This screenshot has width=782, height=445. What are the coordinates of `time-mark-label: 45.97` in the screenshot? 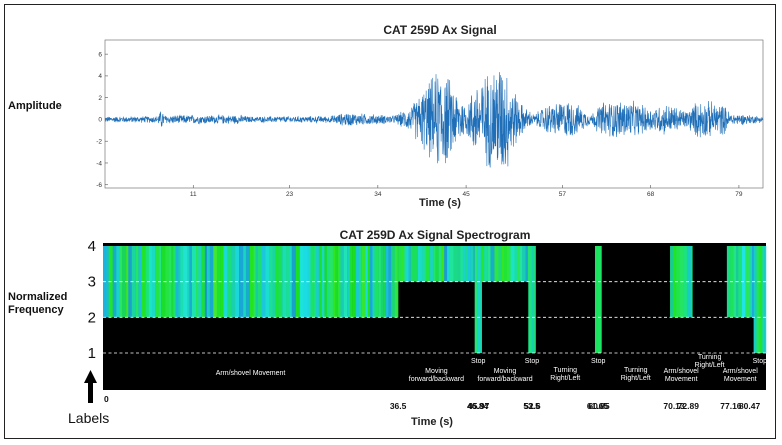 It's located at (479, 406).